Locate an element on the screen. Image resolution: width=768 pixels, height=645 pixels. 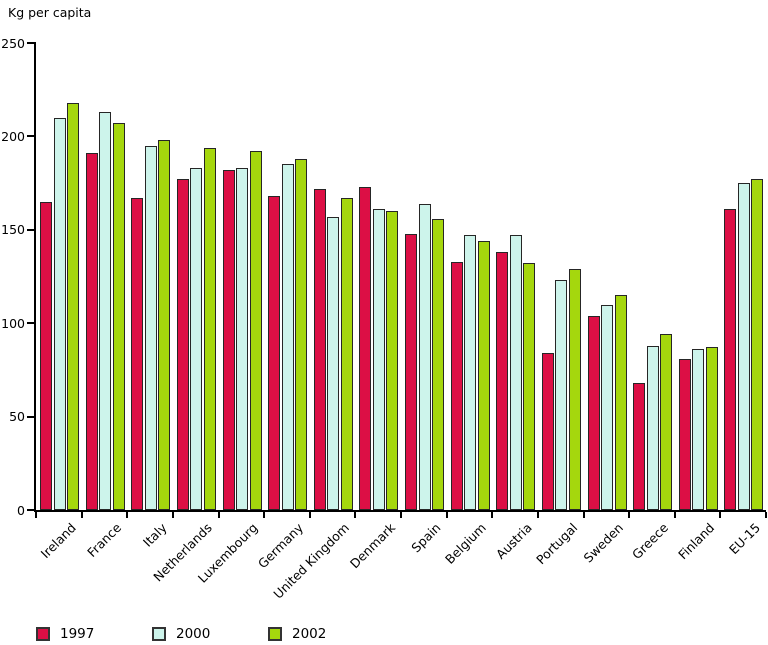
y-axis-title: Kg per capita is located at coordinates (50, 12).